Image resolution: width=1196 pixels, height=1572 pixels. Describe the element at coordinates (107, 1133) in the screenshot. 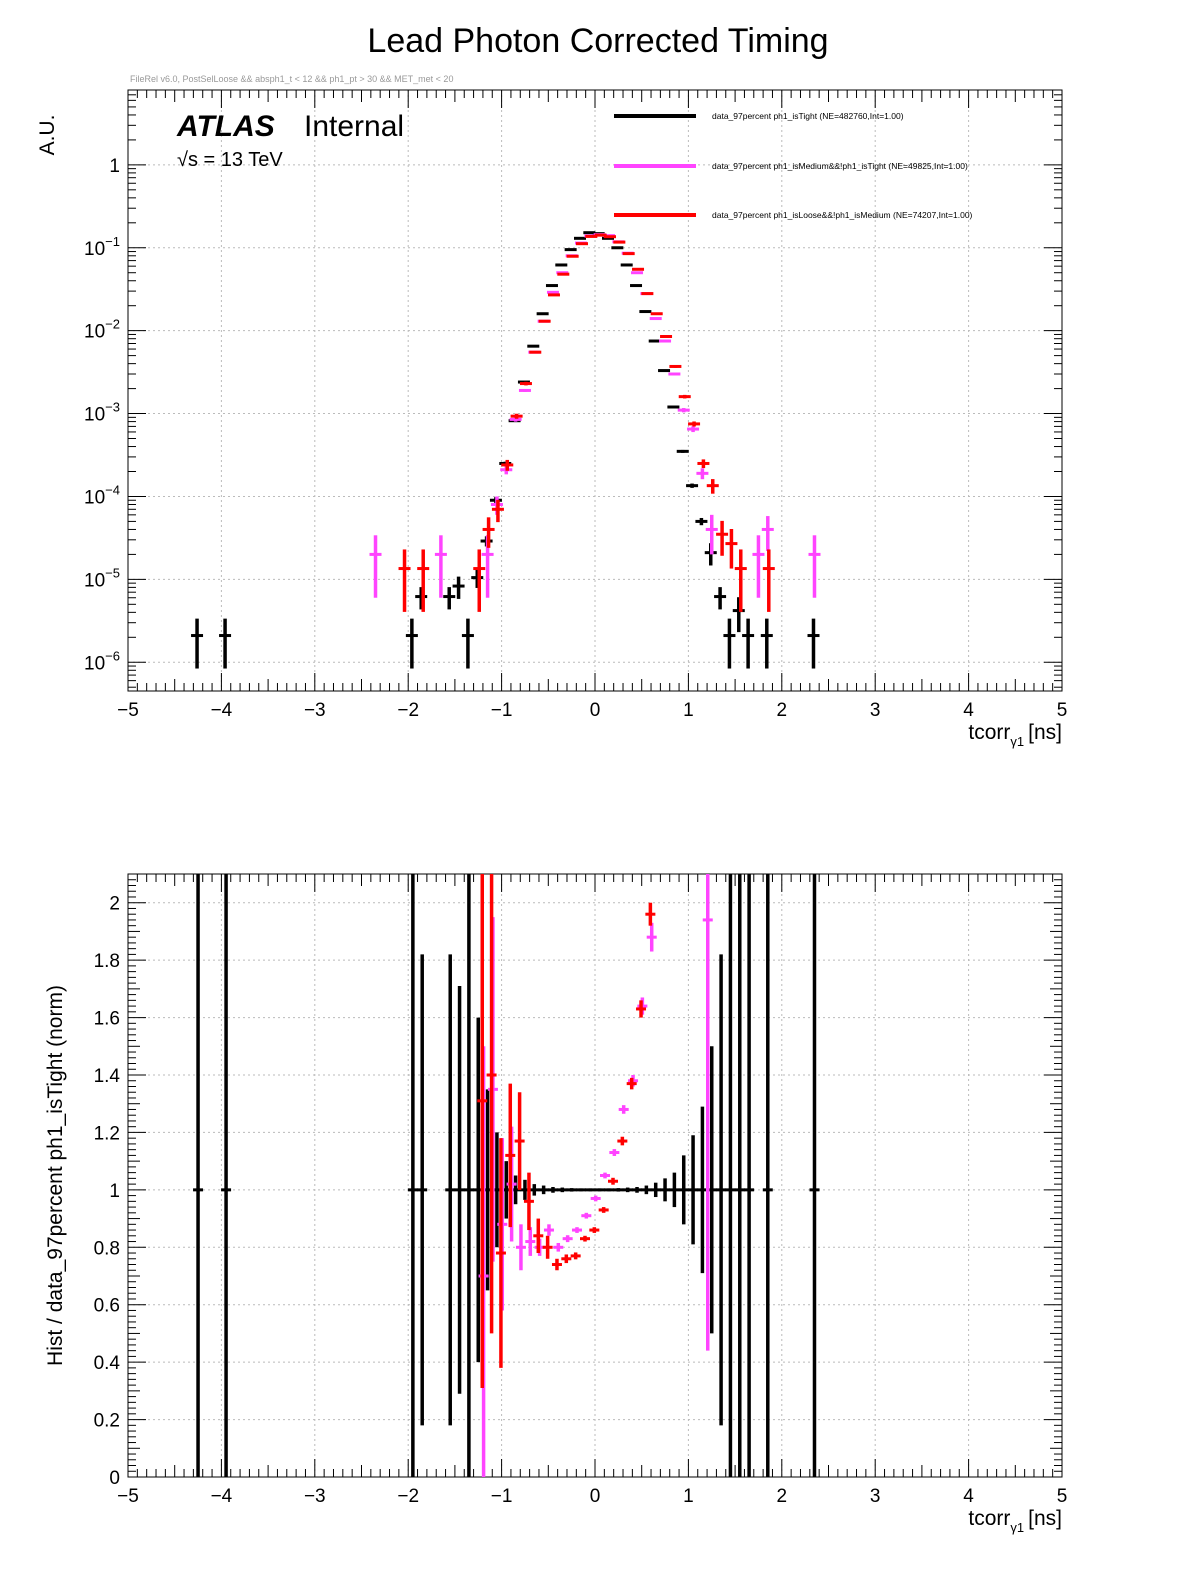

I see `y-tick-label: 1.2` at that location.